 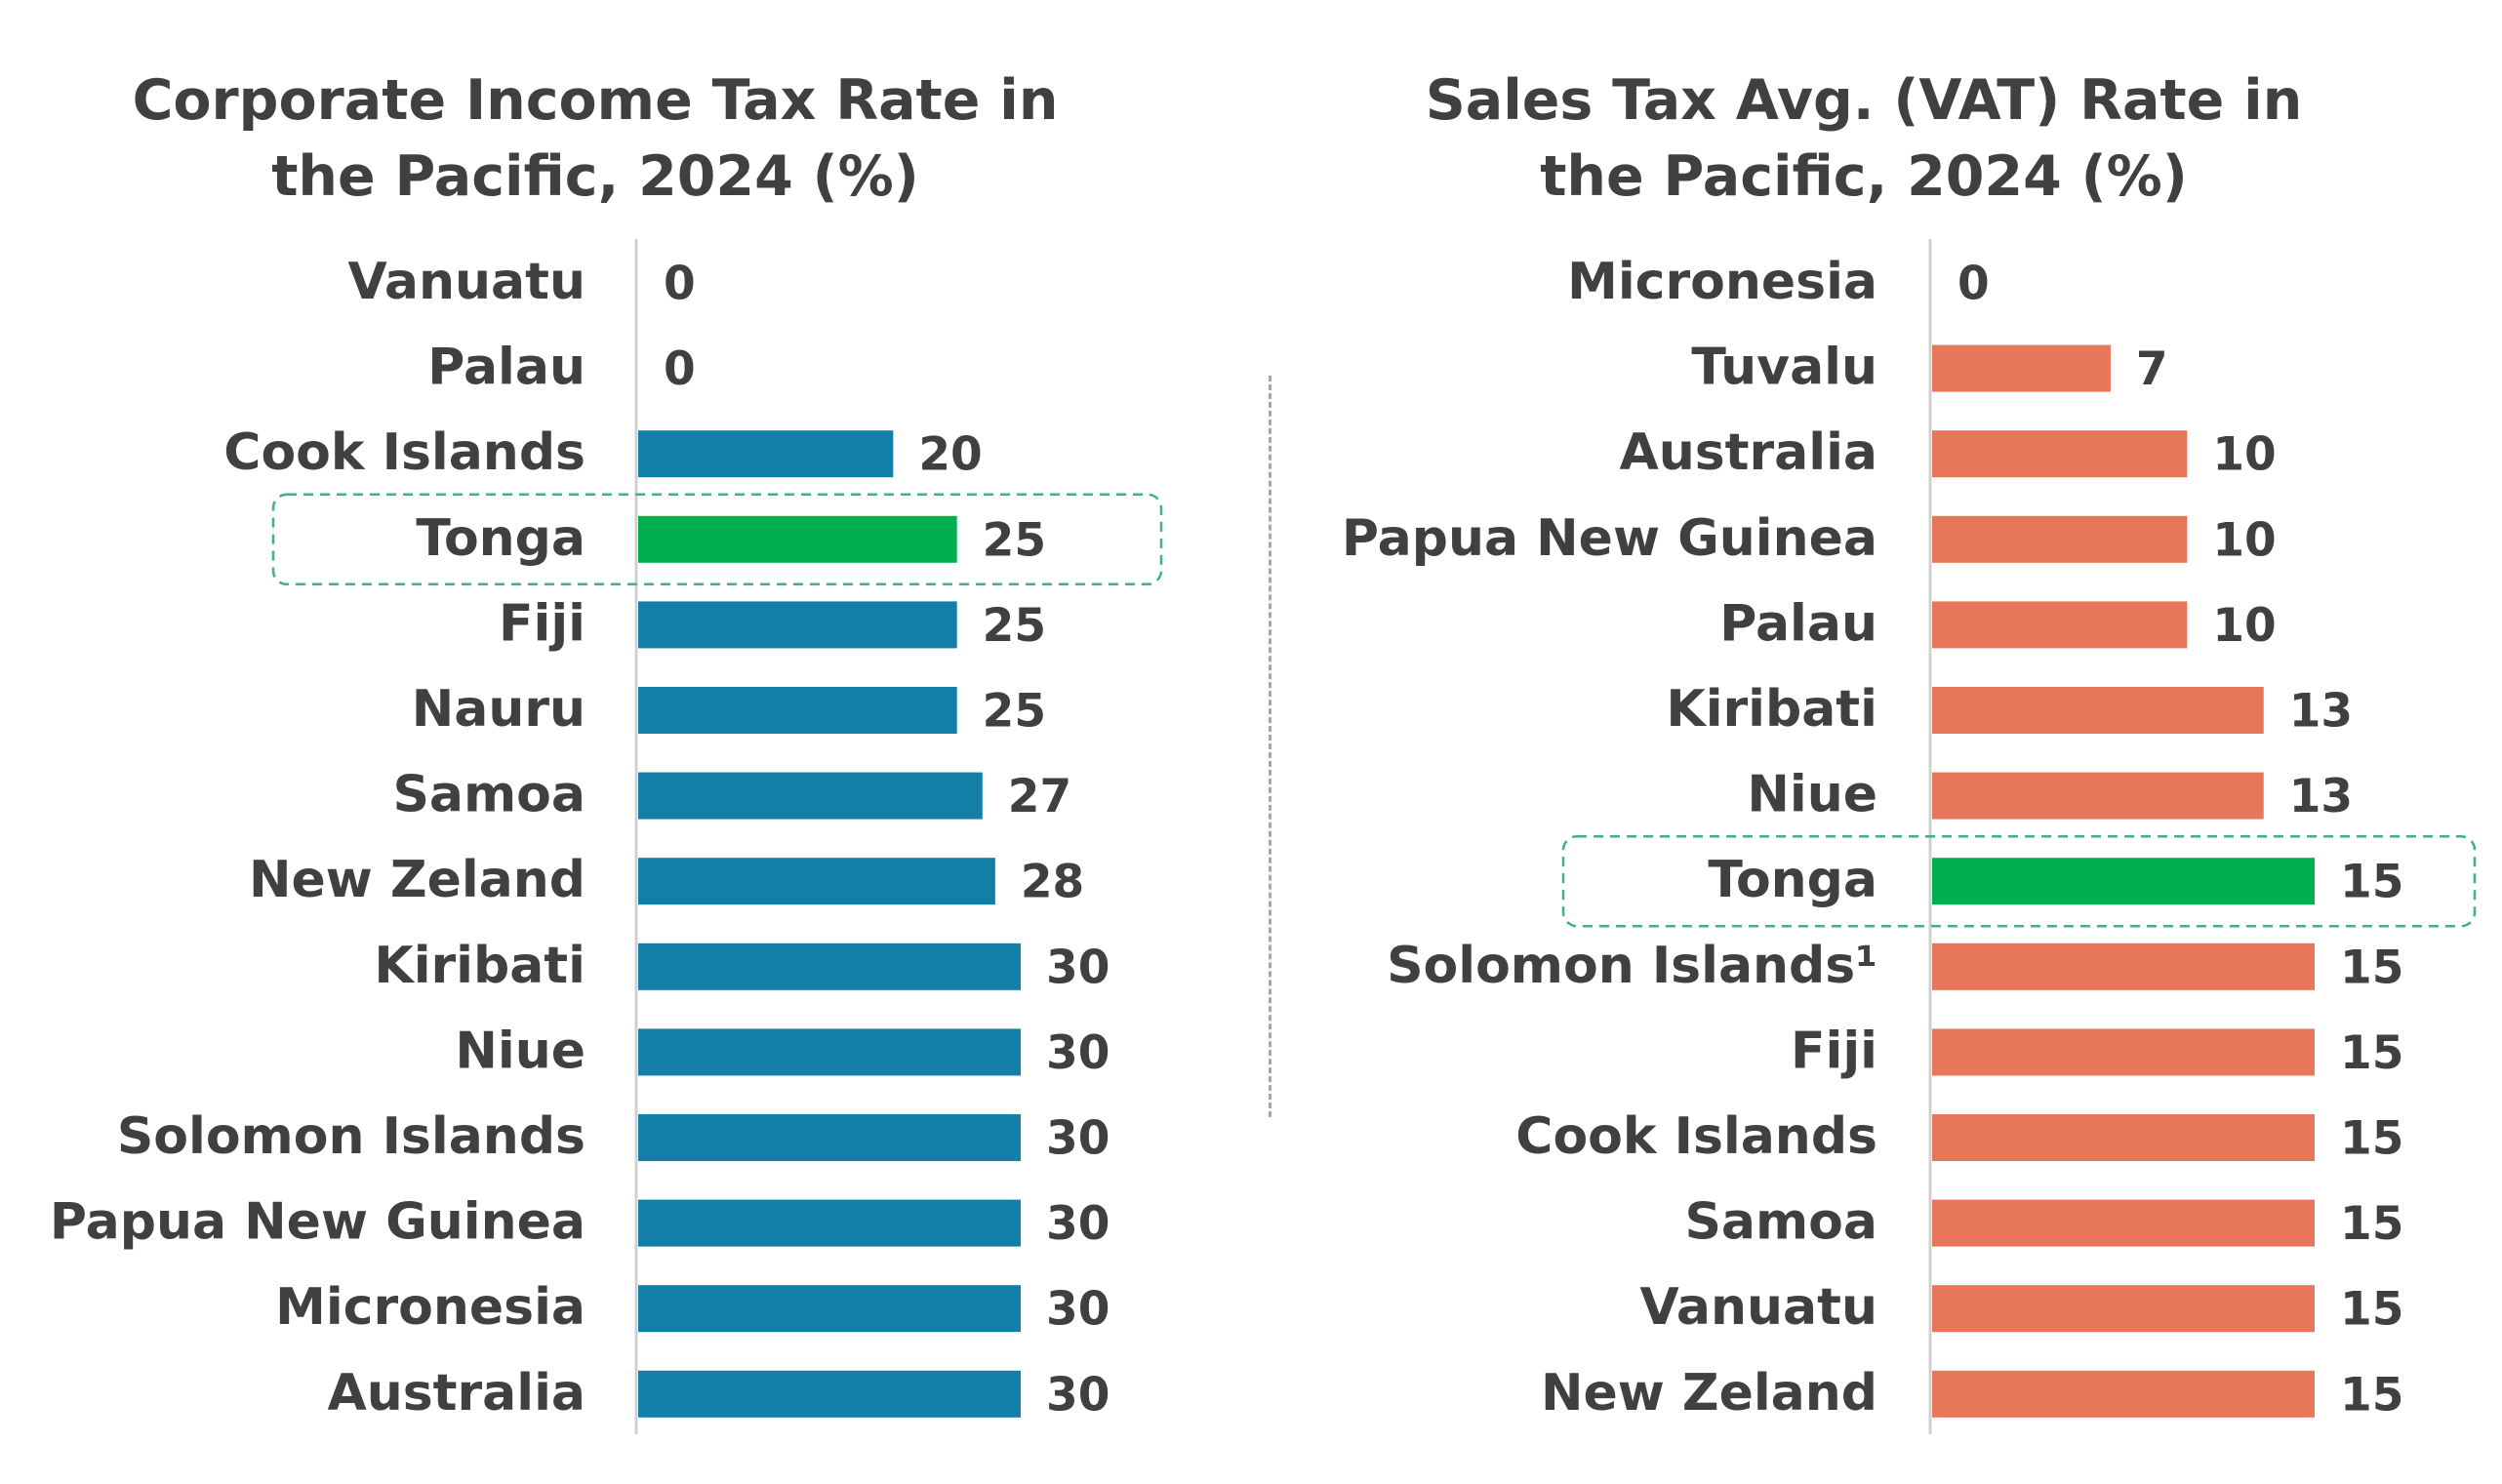 I want to click on vat-niue-category-label: Niue, so click(x=1812, y=795).